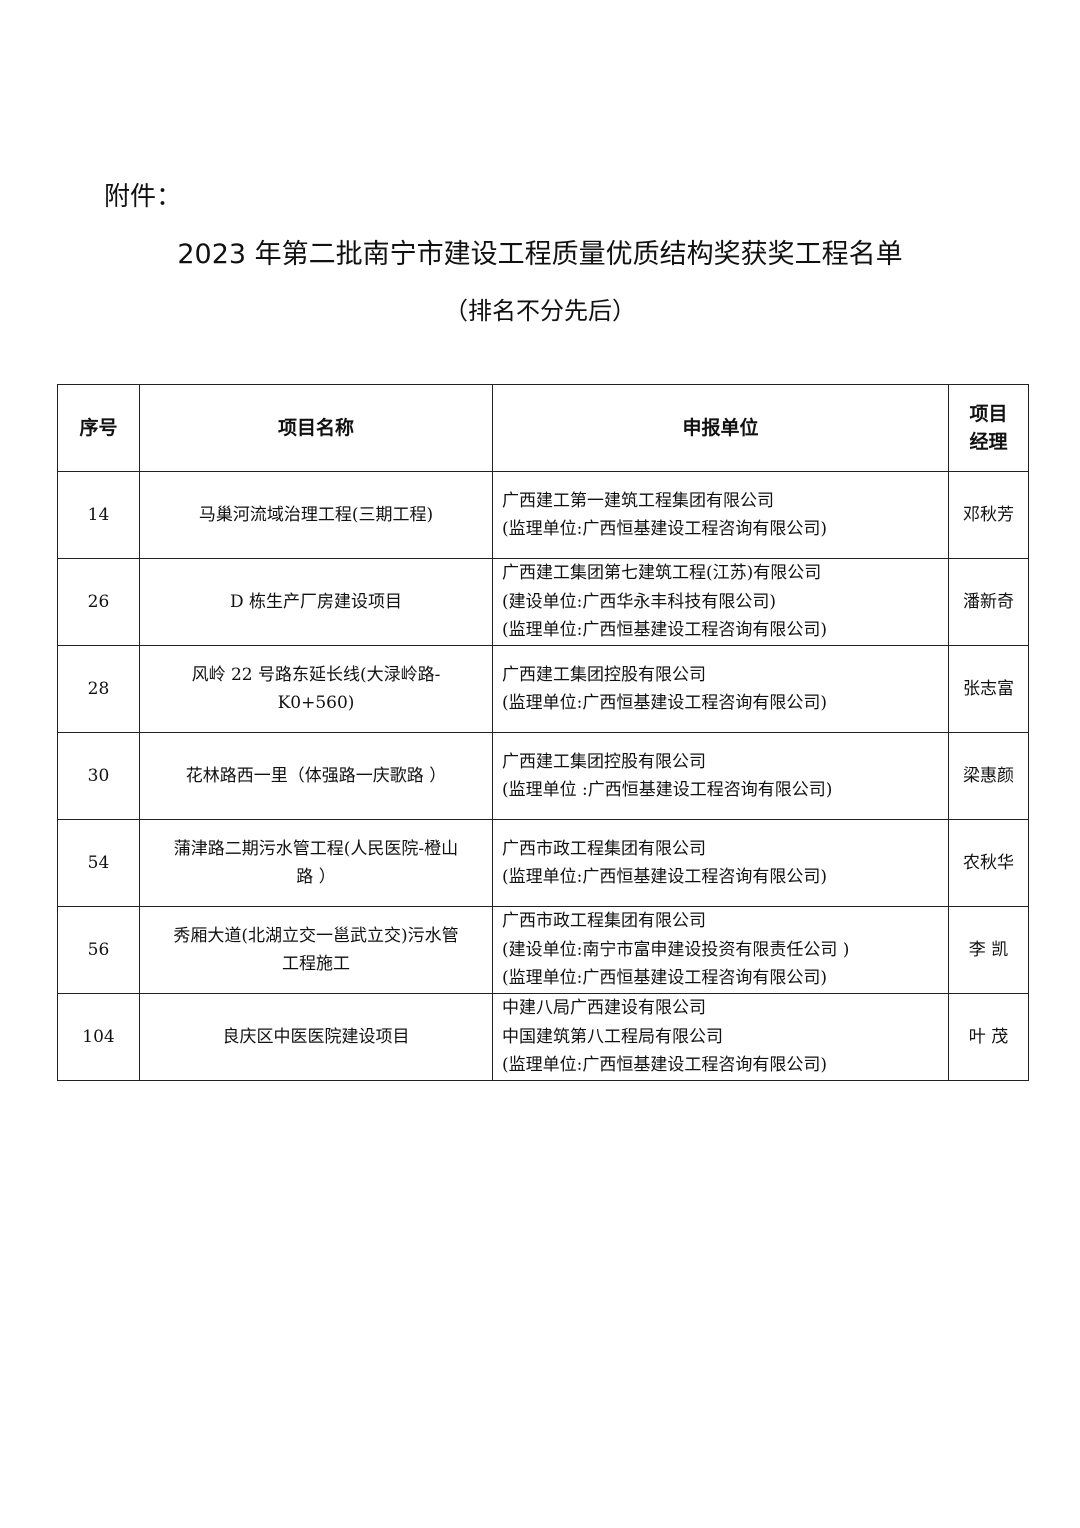 The width and height of the screenshot is (1080, 1528). I want to click on document-subtitle: （排名不分先后）, so click(540, 311).